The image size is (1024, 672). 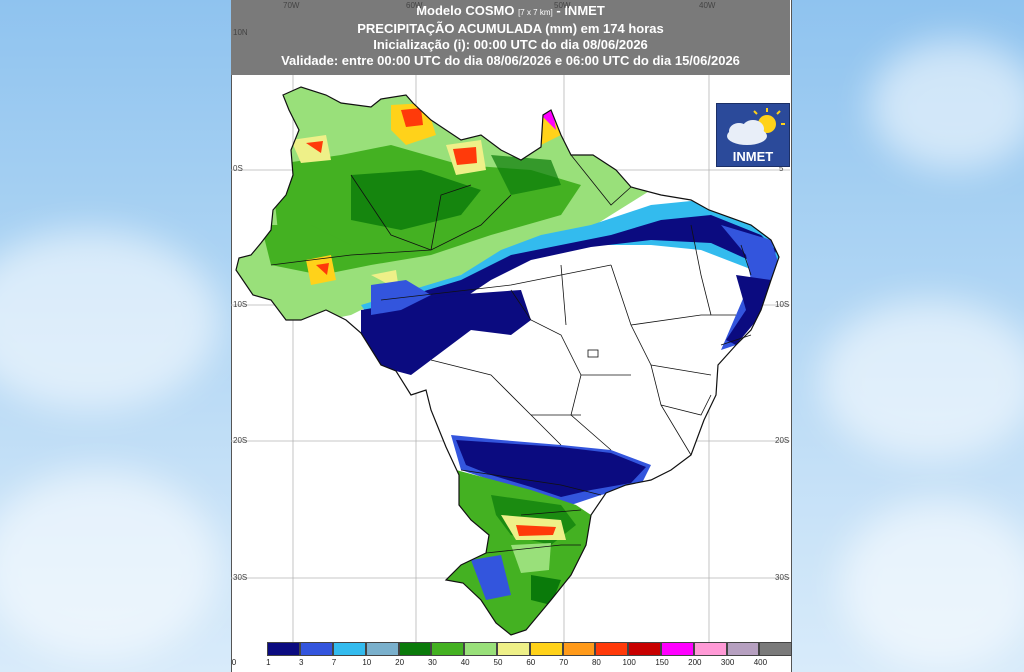 What do you see at coordinates (400, 662) in the screenshot?
I see `scale-label: 20` at bounding box center [400, 662].